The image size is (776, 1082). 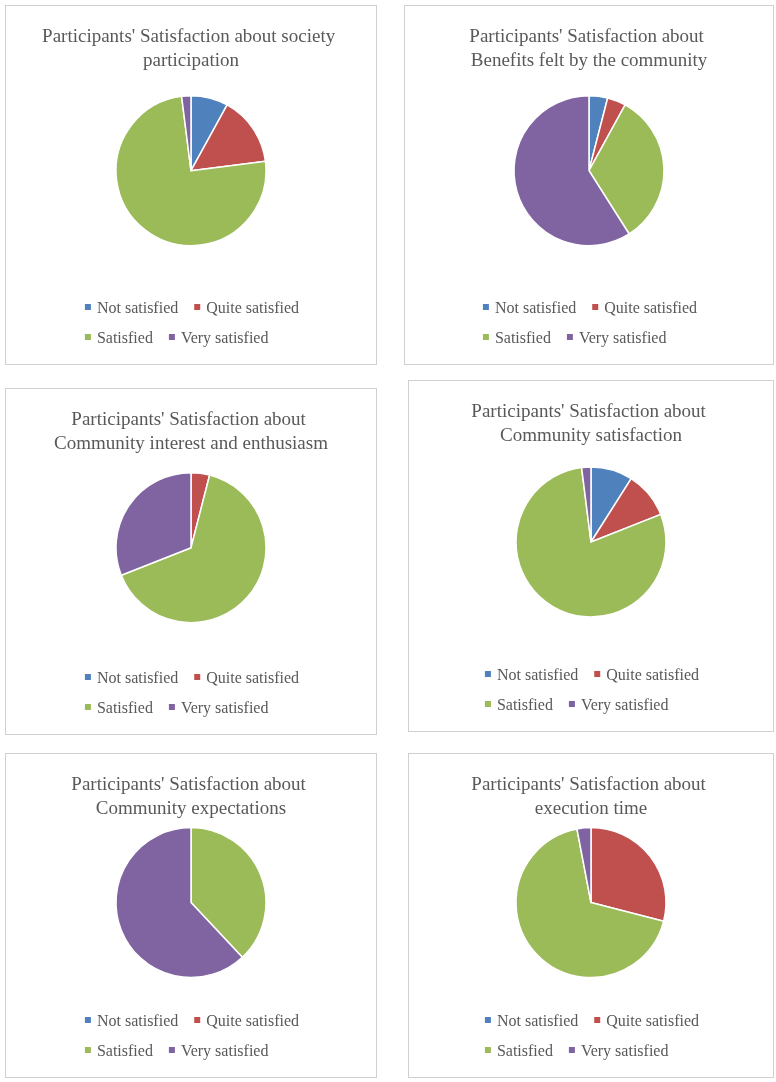 I want to click on chart-title: Participants' Satisfaction about Community satisfaction, so click(x=591, y=422).